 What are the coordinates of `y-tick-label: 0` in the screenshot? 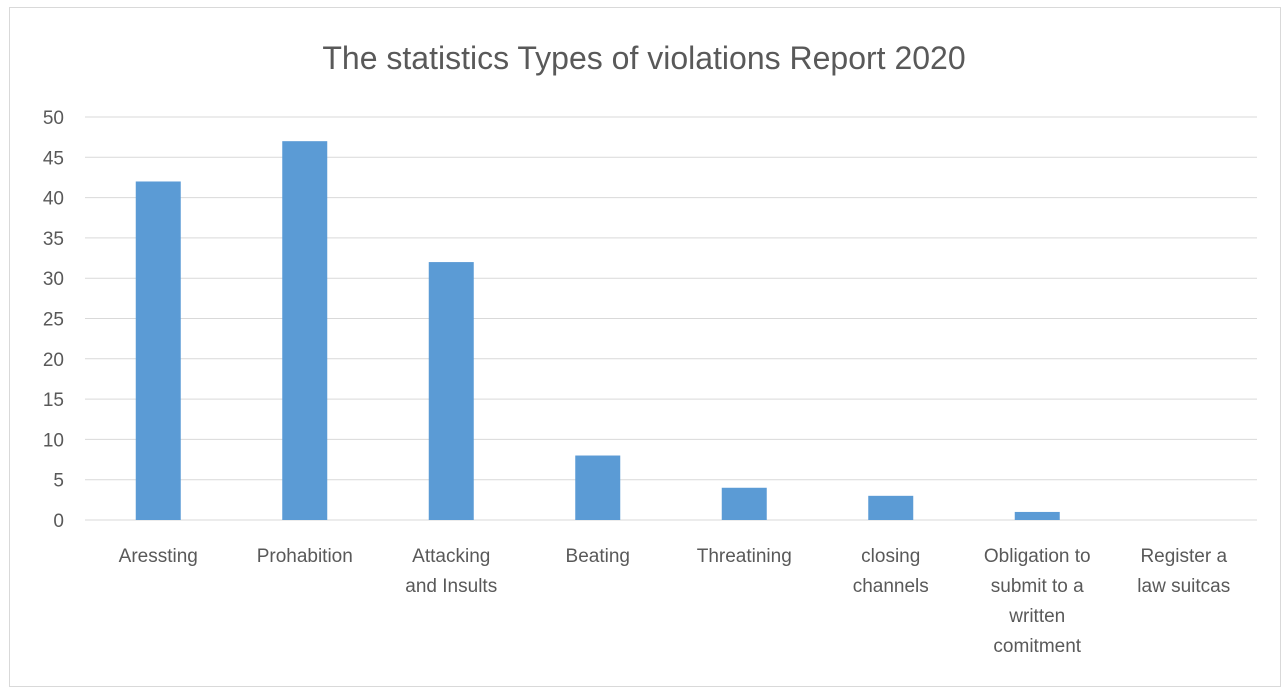 It's located at (58, 521).